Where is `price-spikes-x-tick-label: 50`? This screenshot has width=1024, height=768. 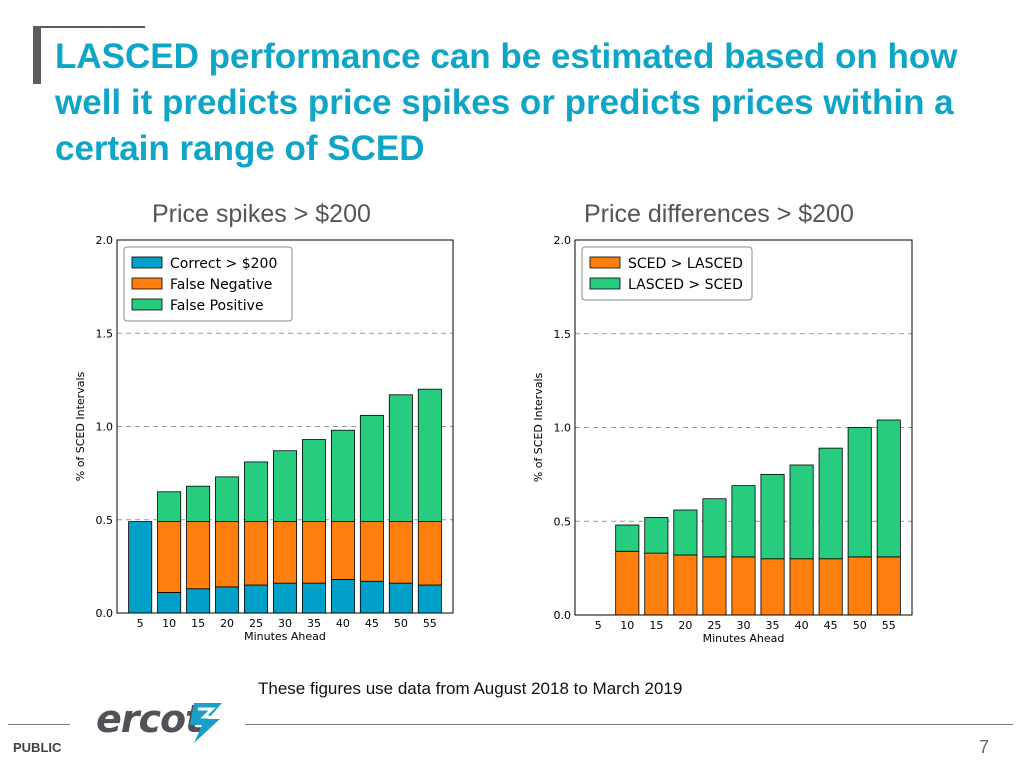 price-spikes-x-tick-label: 50 is located at coordinates (401, 623).